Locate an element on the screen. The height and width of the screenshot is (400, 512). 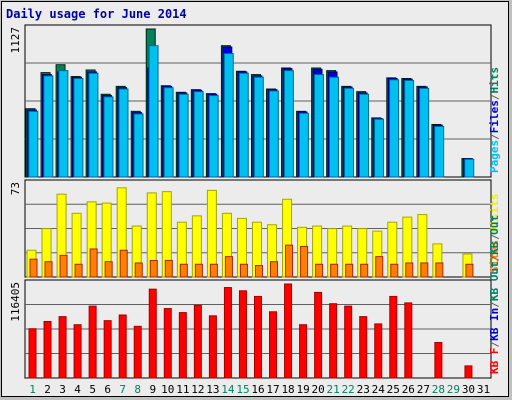
top-legend-entry: Pages is located at coordinates (494, 156).